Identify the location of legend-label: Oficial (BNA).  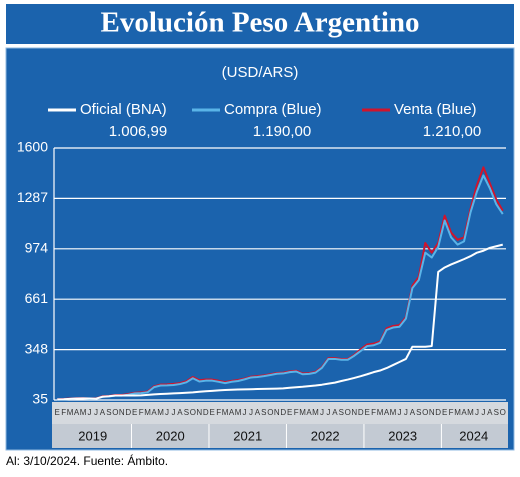
(123, 109).